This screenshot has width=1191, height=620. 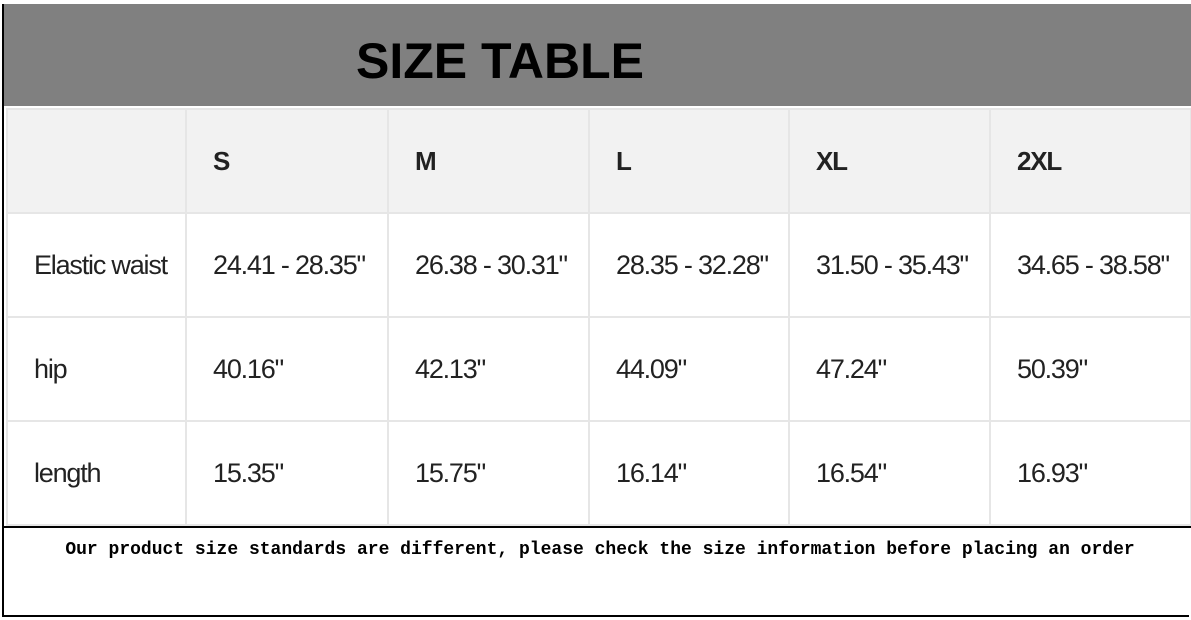 What do you see at coordinates (488, 265) in the screenshot?
I see `table-cell: 26.38 - 30.31"` at bounding box center [488, 265].